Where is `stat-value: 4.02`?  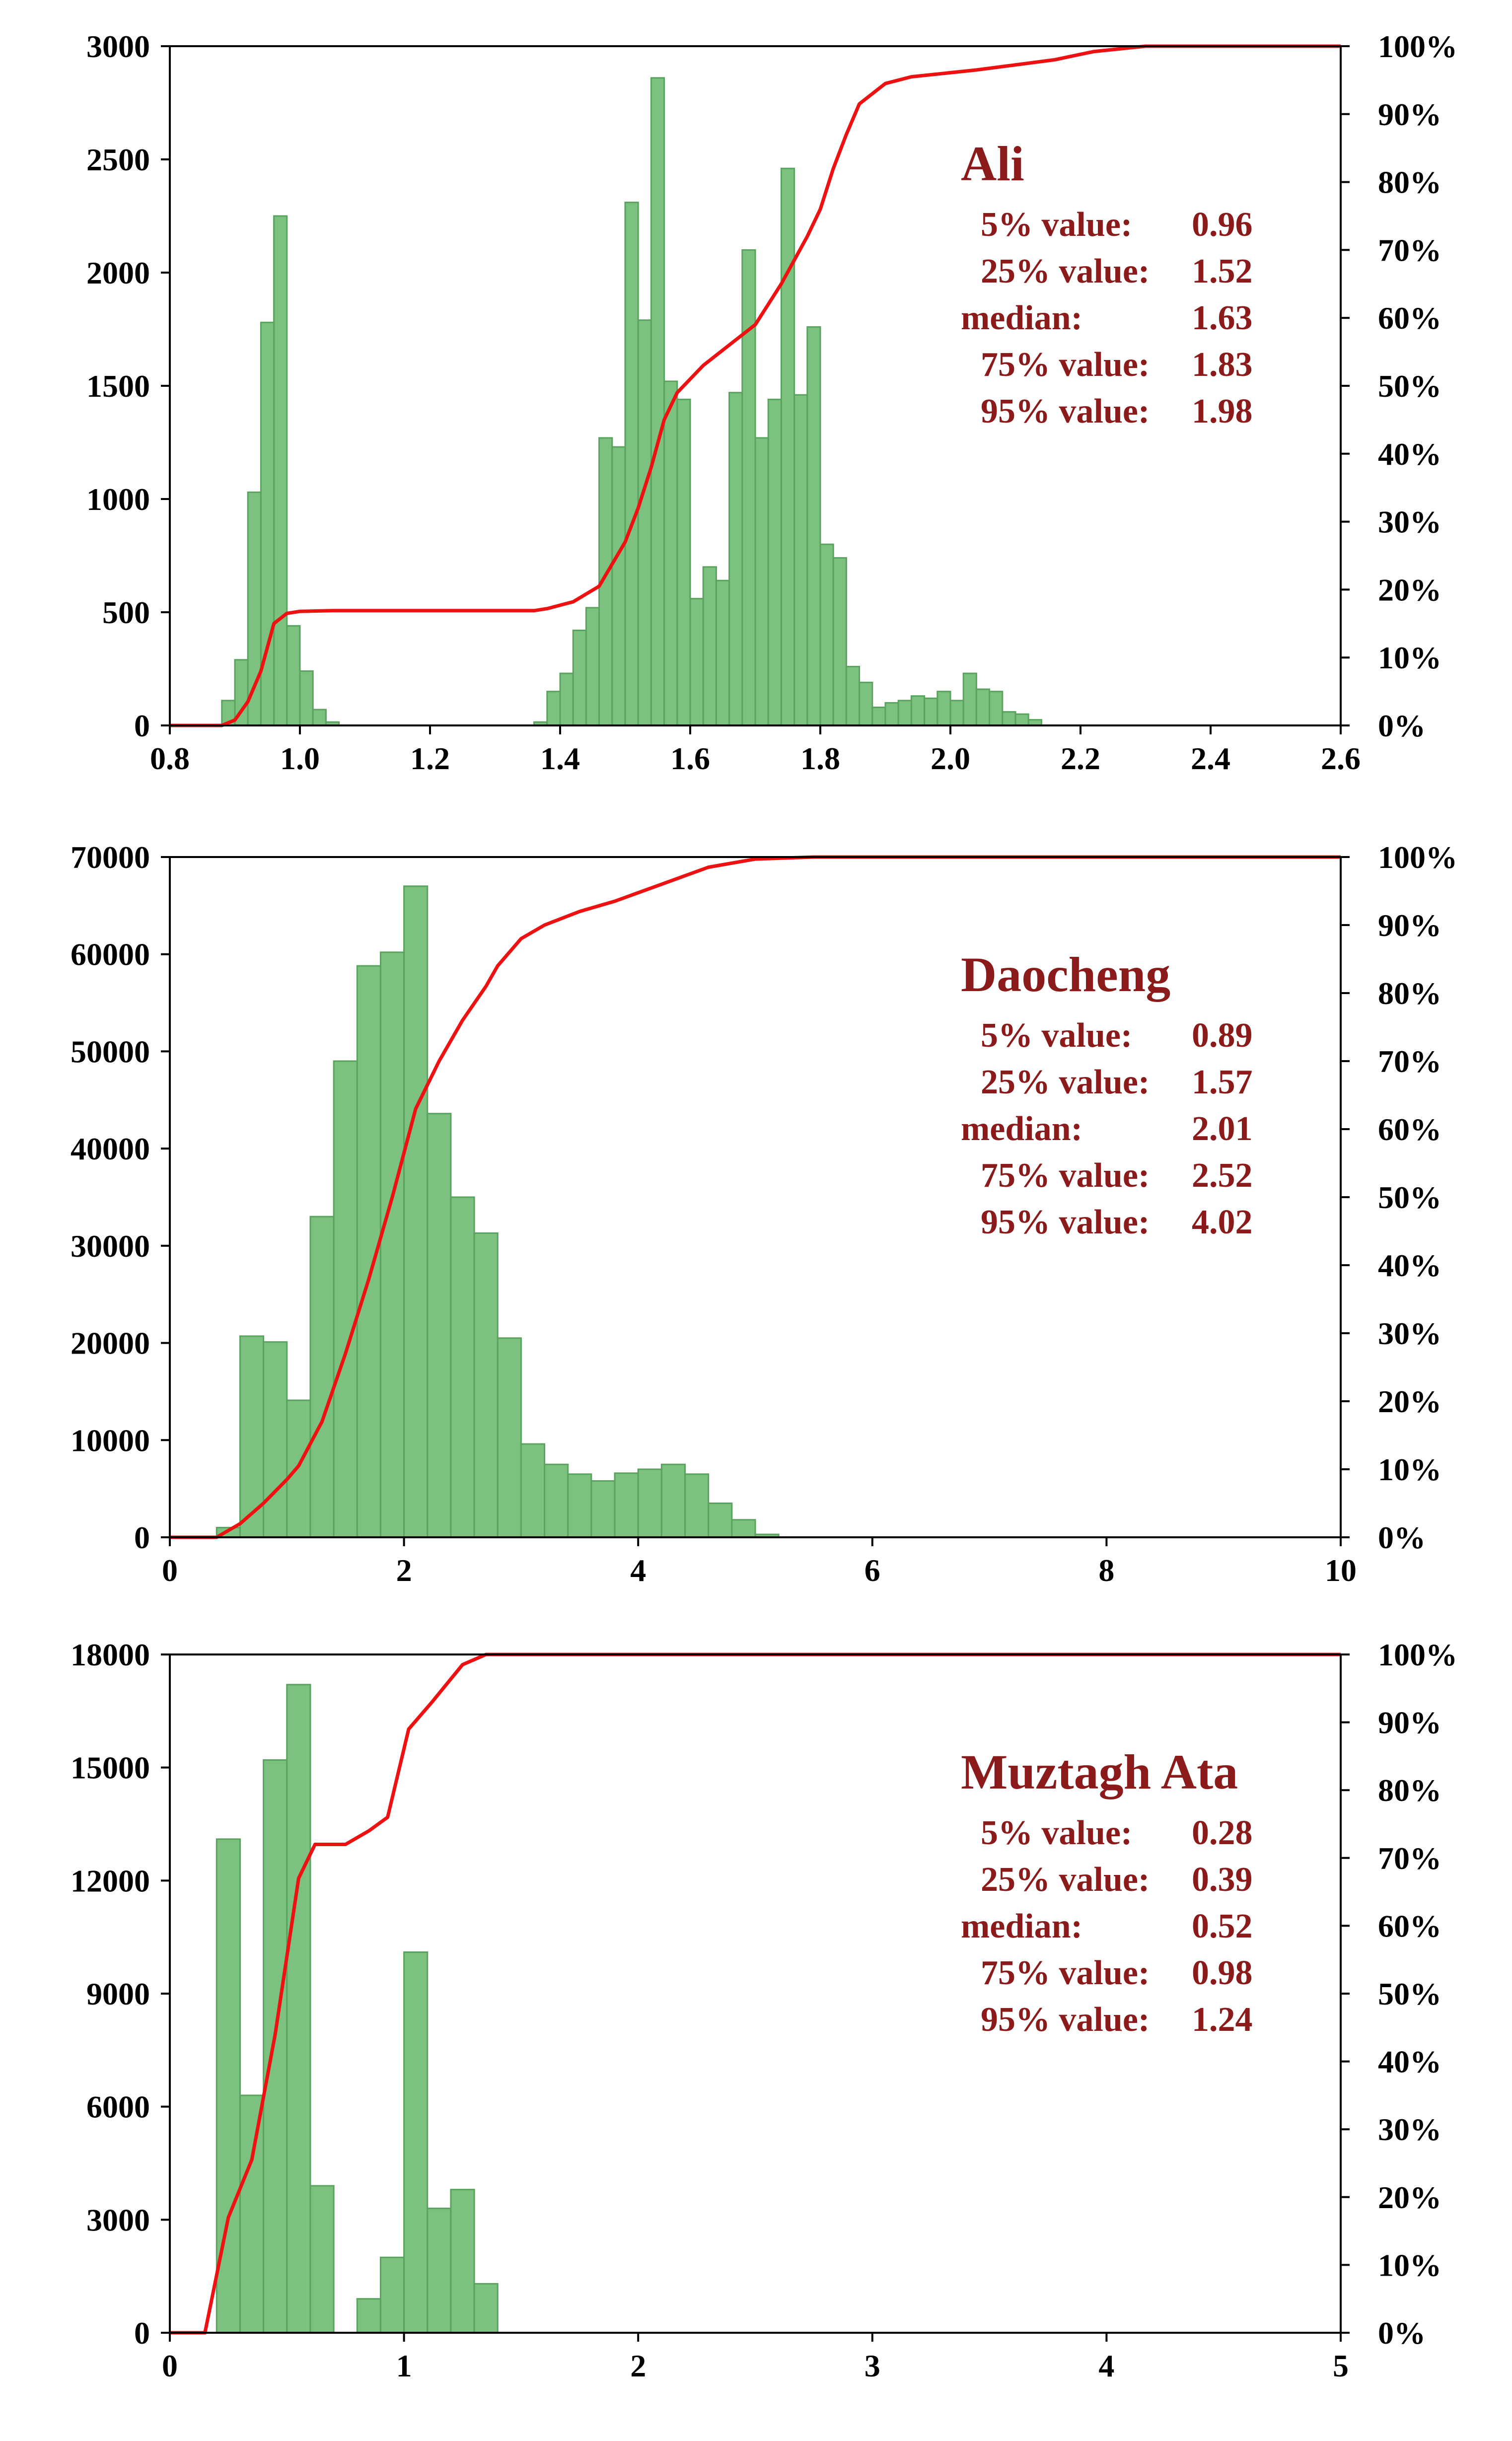
stat-value: 4.02 is located at coordinates (1222, 1222).